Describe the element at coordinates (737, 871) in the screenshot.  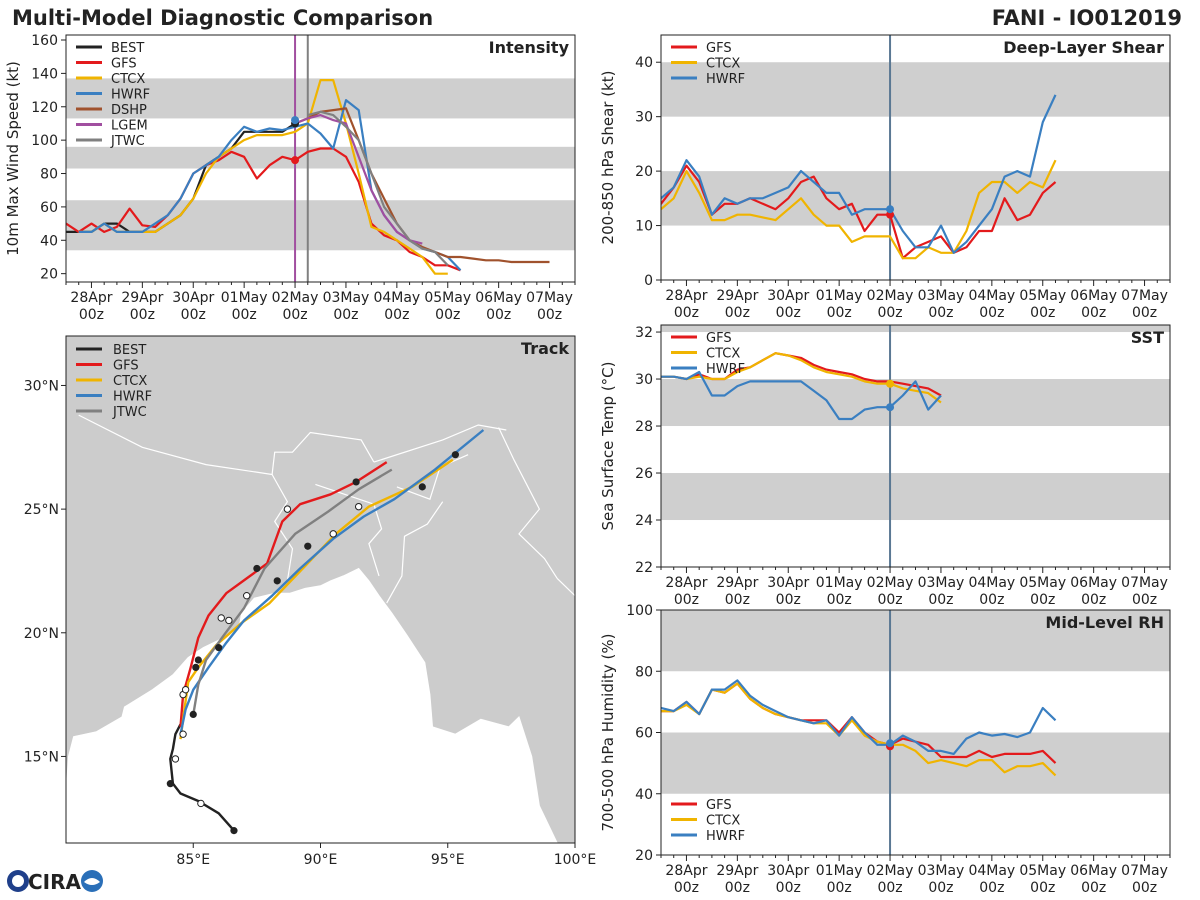
I see `rh-xtick-date: 29Apr` at that location.